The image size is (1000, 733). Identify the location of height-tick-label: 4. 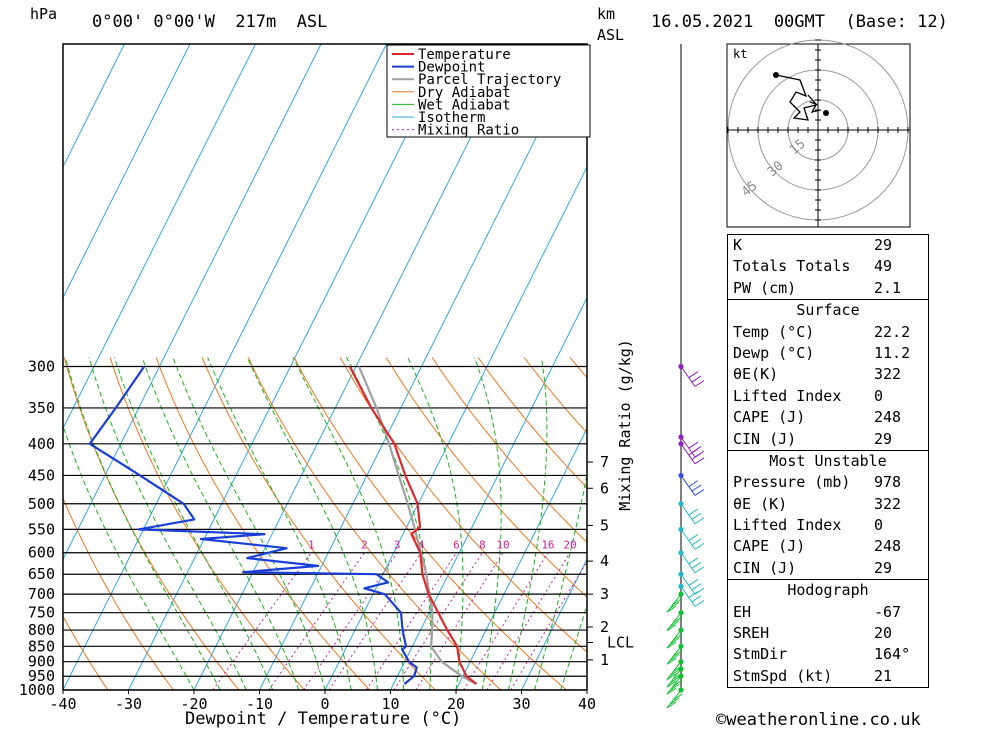
(604, 561).